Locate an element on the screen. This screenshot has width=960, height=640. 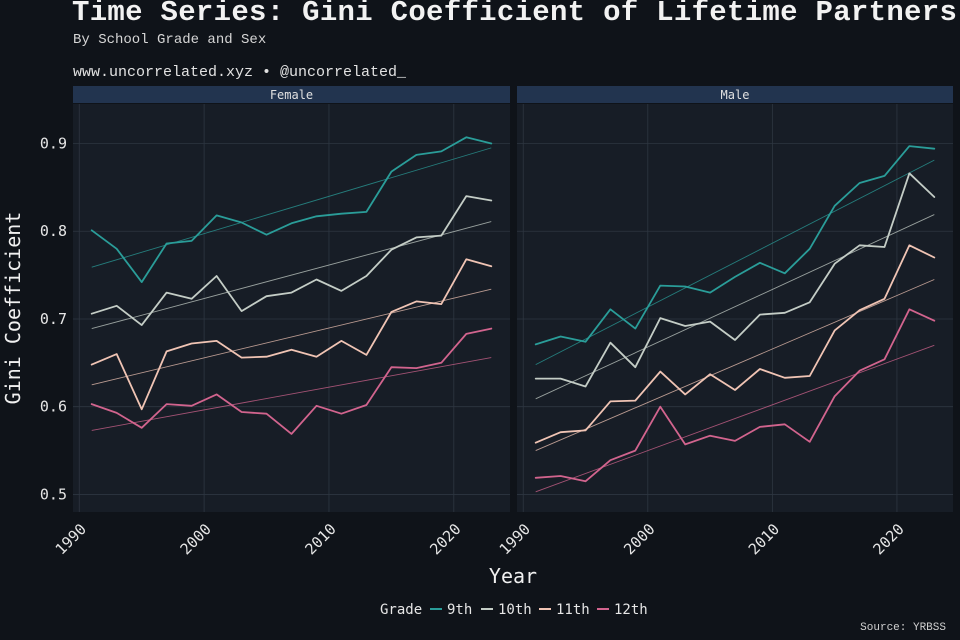
series-line-male-11th is located at coordinates (735, 344).